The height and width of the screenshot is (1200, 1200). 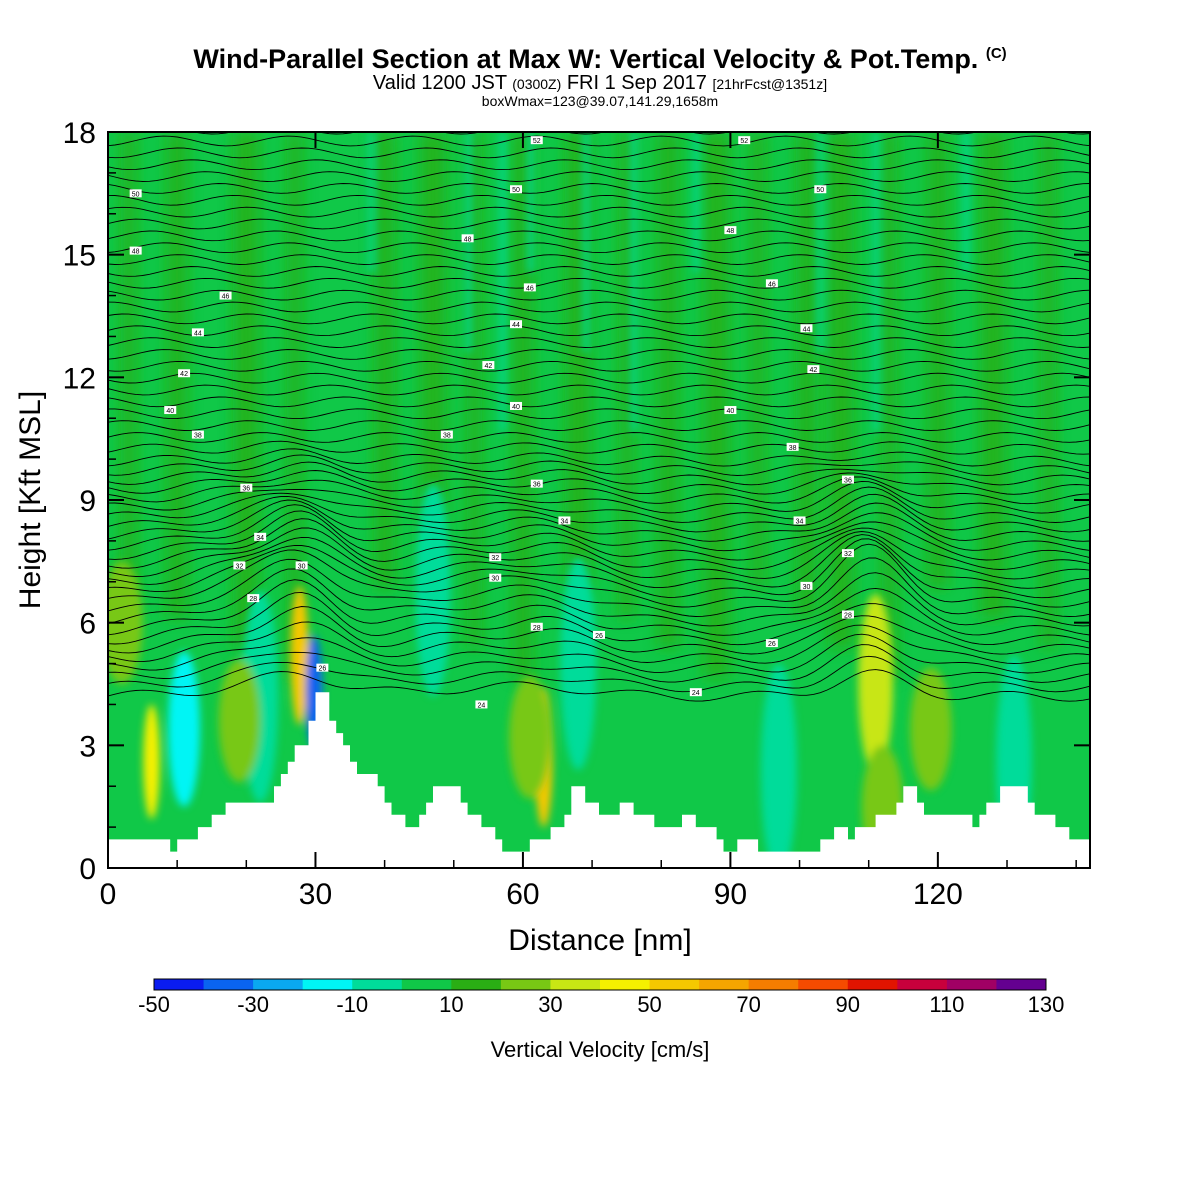 I want to click on theta-label-text: 44, so click(x=516, y=325).